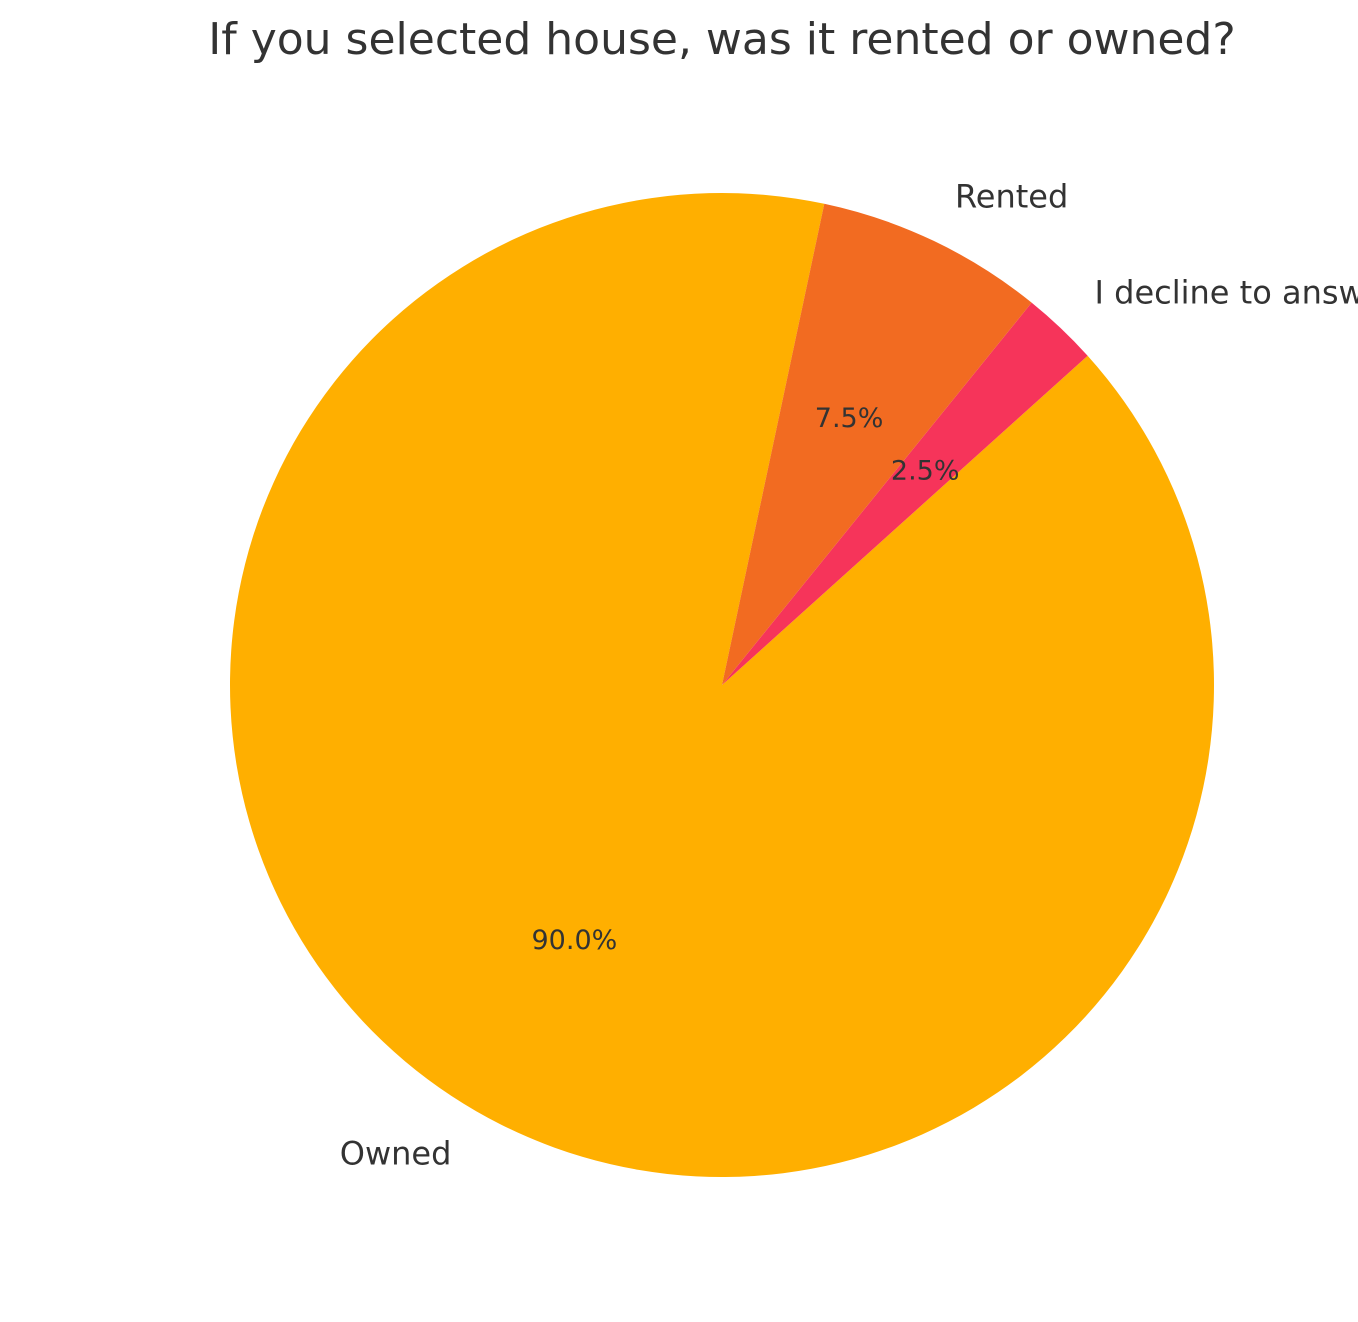  I want to click on slice-percent-owned: 90.0%, so click(575, 940).